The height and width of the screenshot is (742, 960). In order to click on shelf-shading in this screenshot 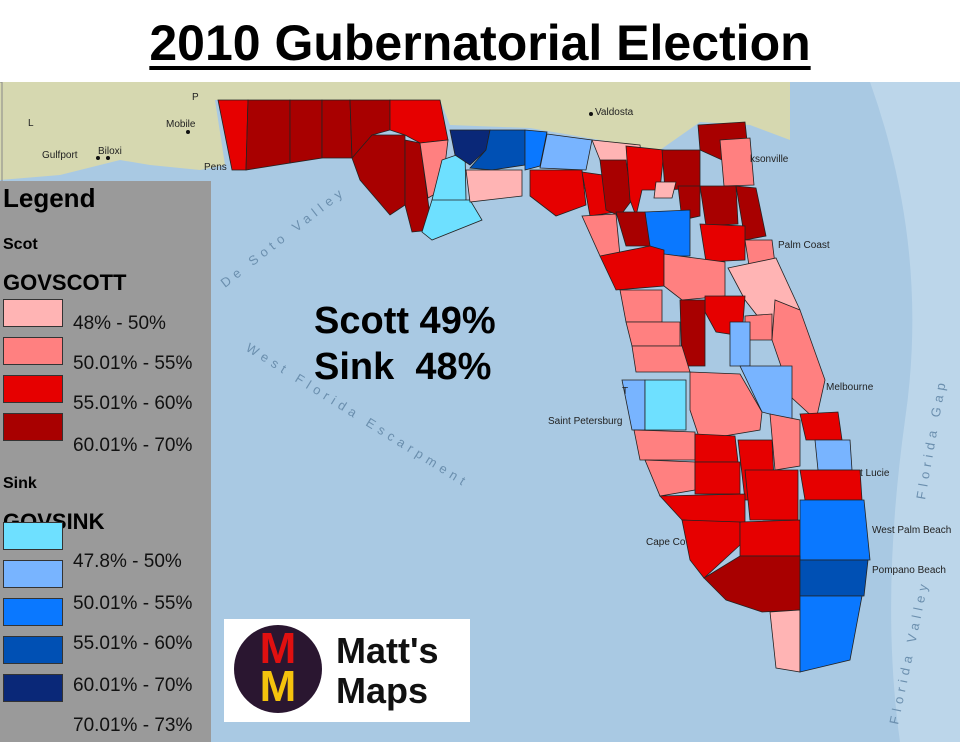, I will do `click(915, 412)`.